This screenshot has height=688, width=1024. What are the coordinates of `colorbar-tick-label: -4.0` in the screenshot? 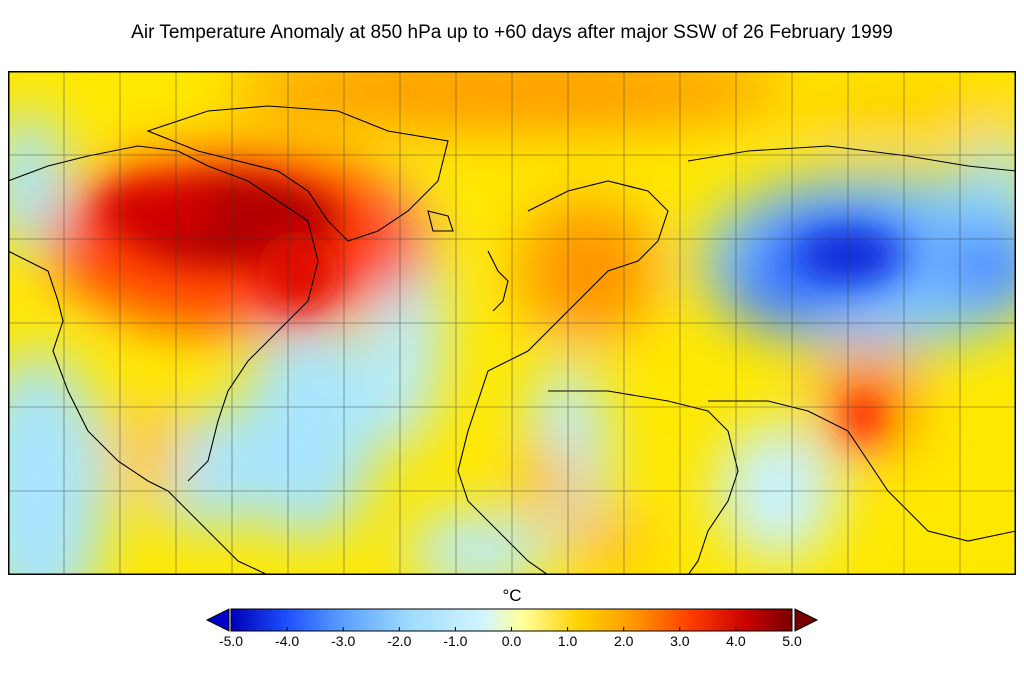 It's located at (287, 641).